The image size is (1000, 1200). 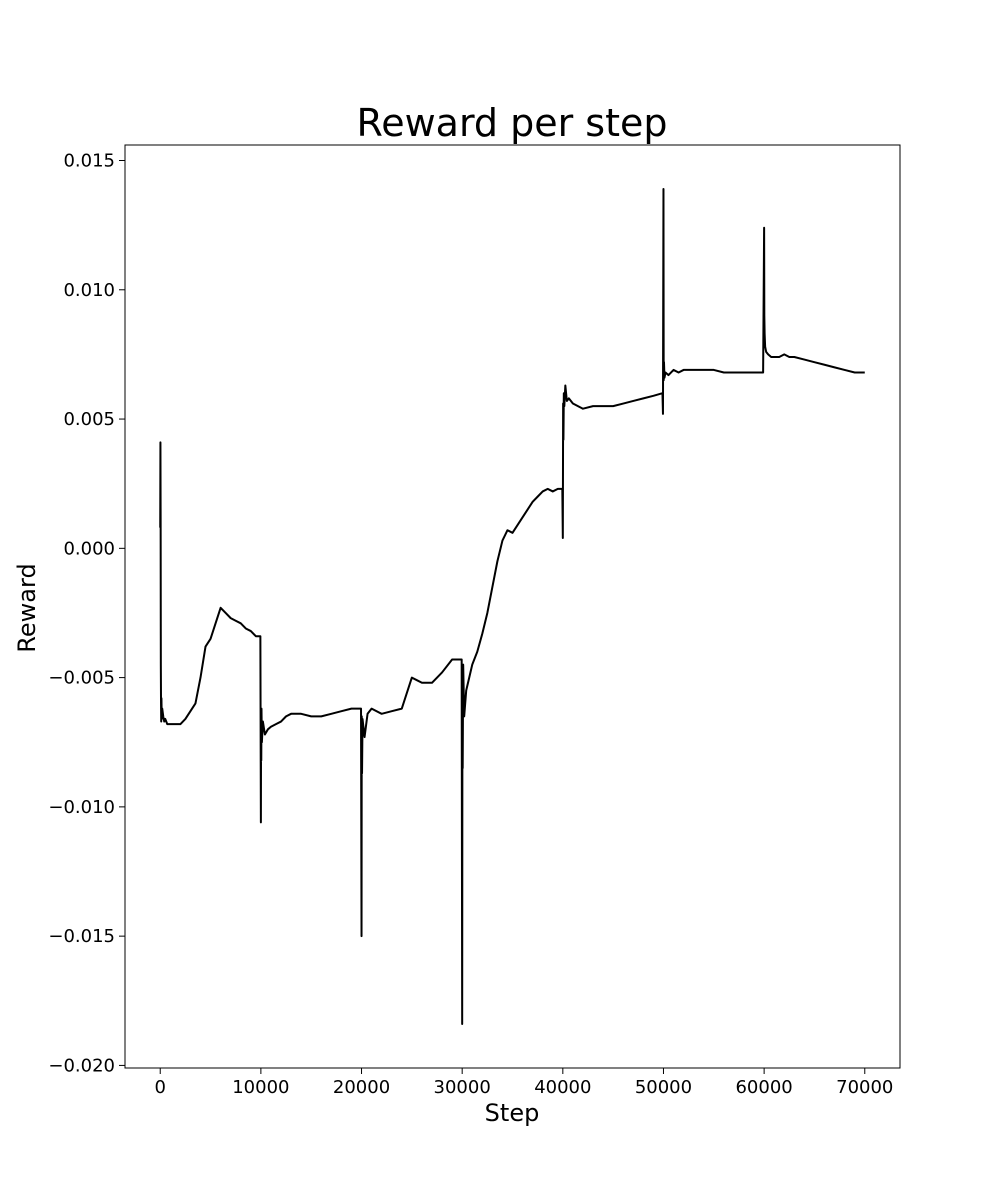 What do you see at coordinates (663, 1087) in the screenshot?
I see `x-tick-label: 50000` at bounding box center [663, 1087].